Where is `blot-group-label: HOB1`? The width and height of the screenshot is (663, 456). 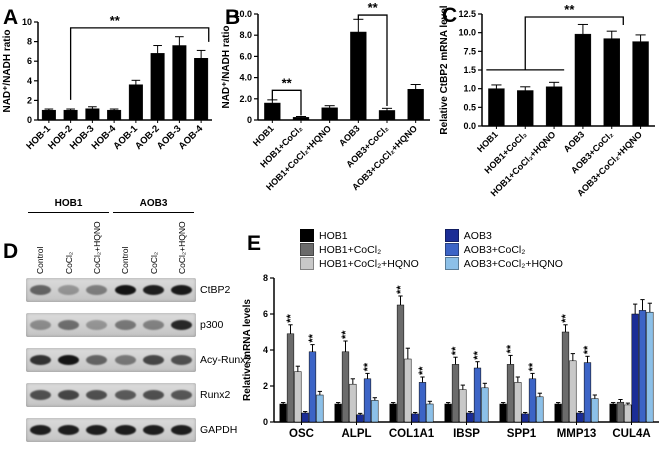
blot-group-label: HOB1 is located at coordinates (68, 205).